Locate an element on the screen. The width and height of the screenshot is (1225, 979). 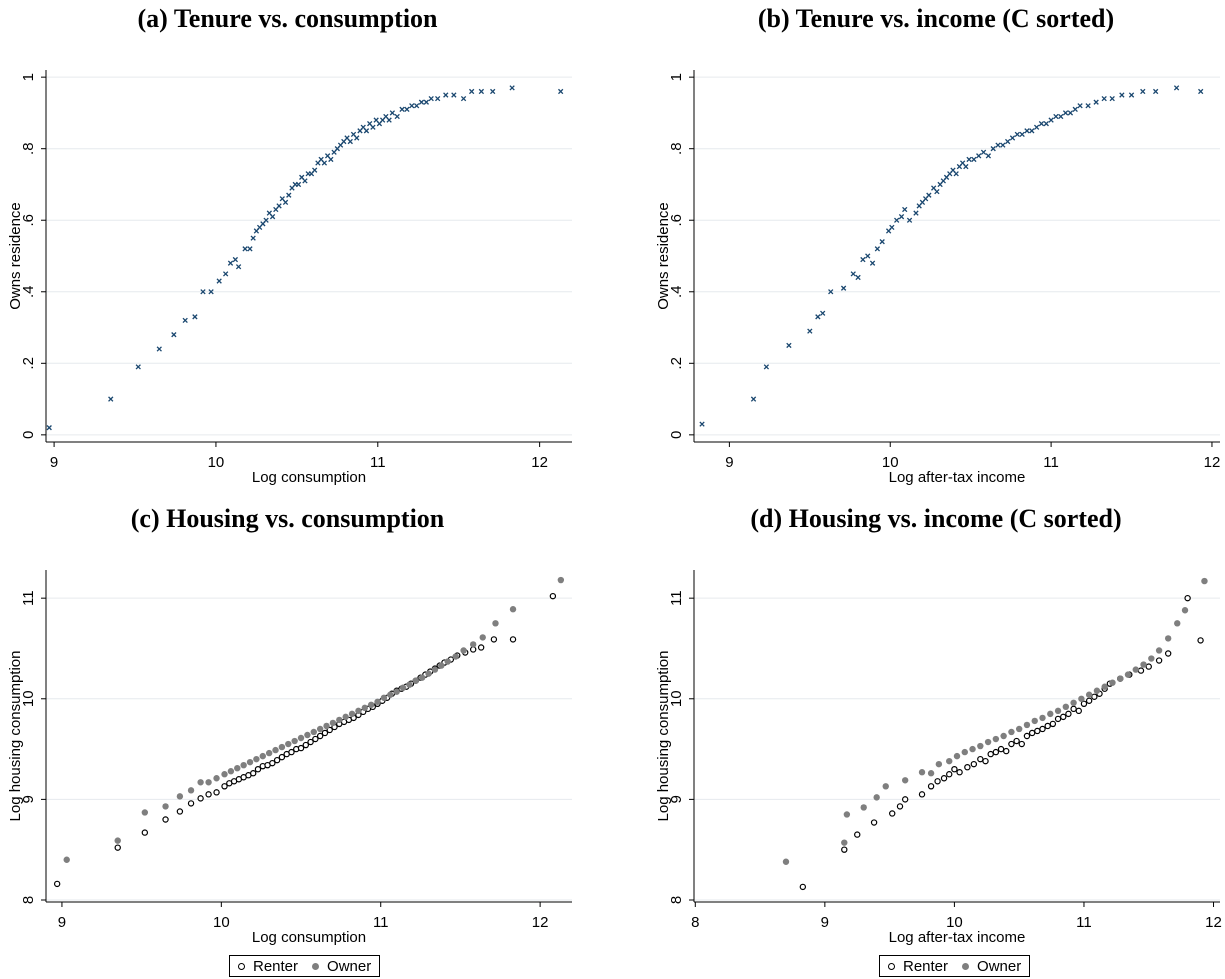
x-tick-label: 11 is located at coordinates (378, 462).